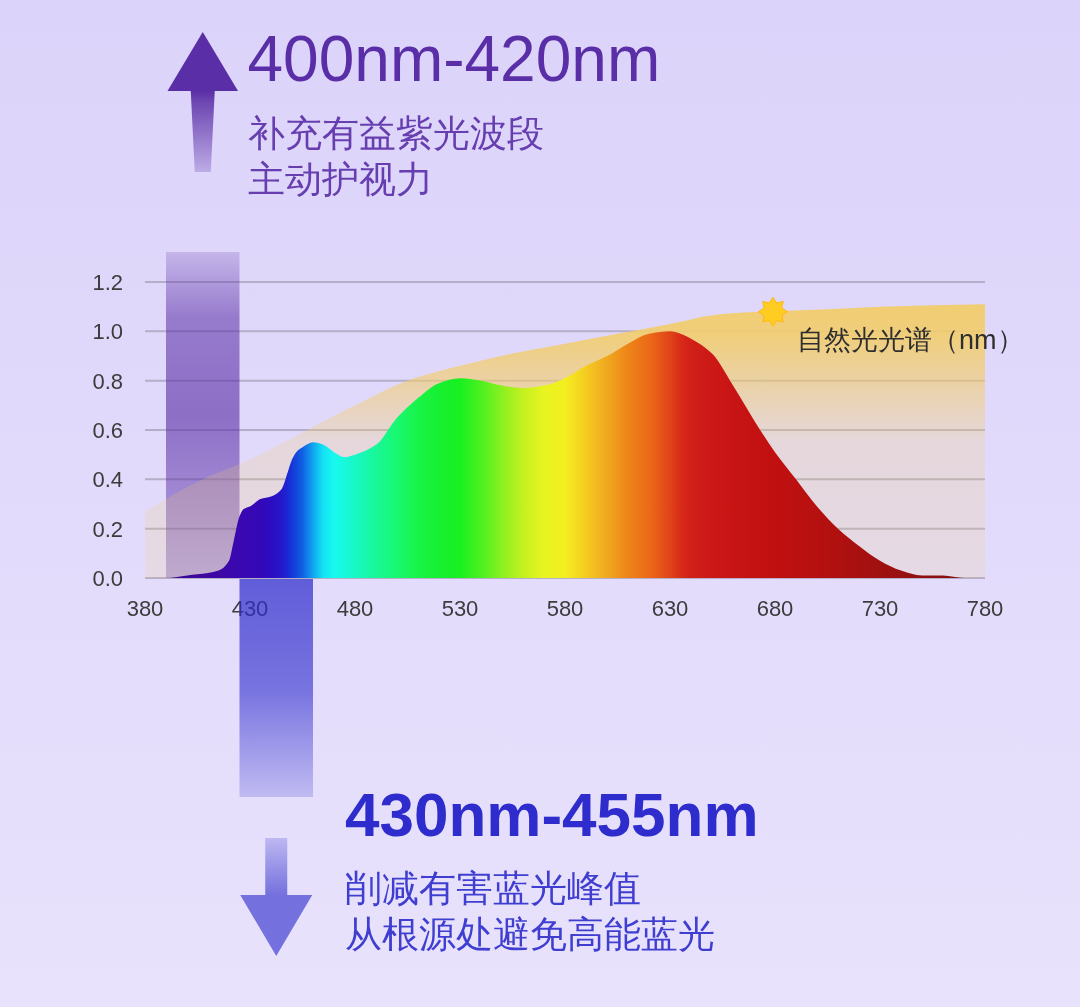  I want to click on ytick: 0.8, so click(107, 381).